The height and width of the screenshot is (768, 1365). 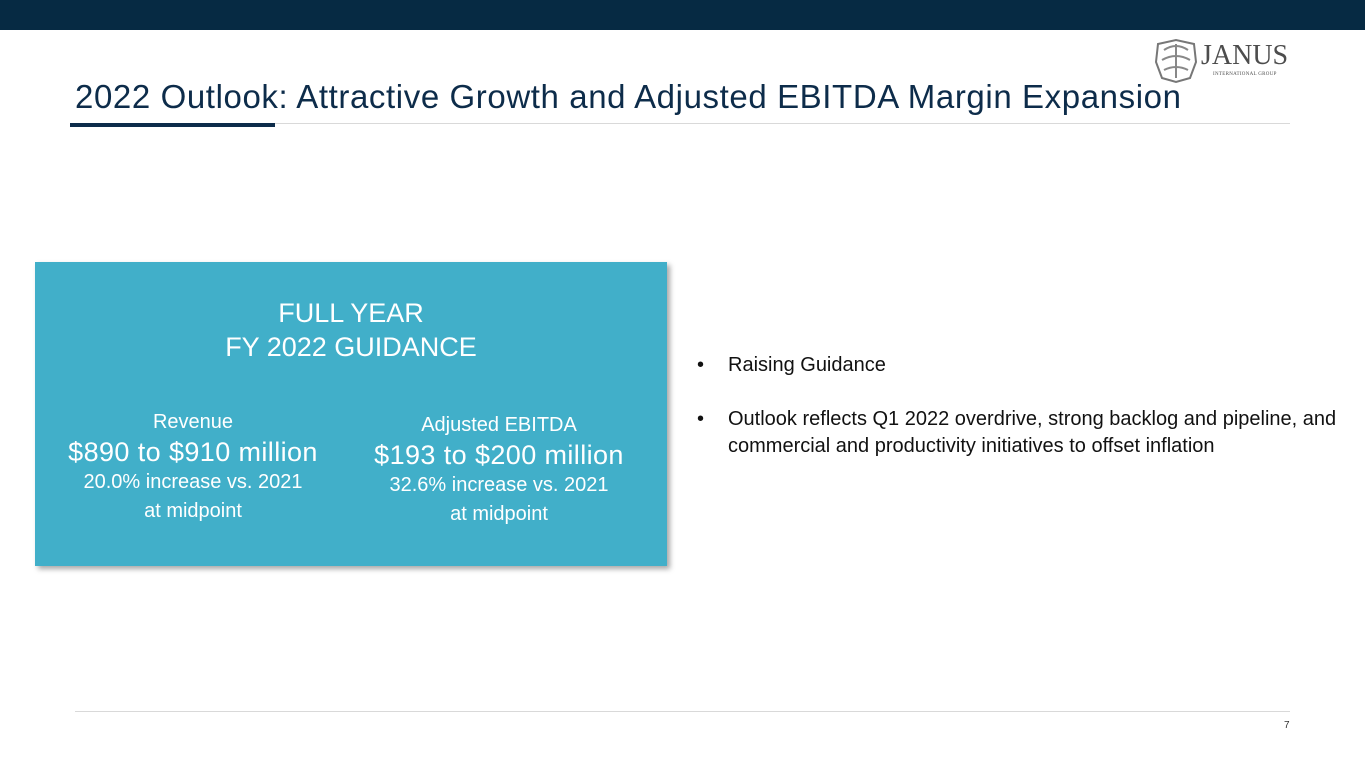 What do you see at coordinates (499, 485) in the screenshot?
I see `metric-change: 32.6% increase vs. 2021` at bounding box center [499, 485].